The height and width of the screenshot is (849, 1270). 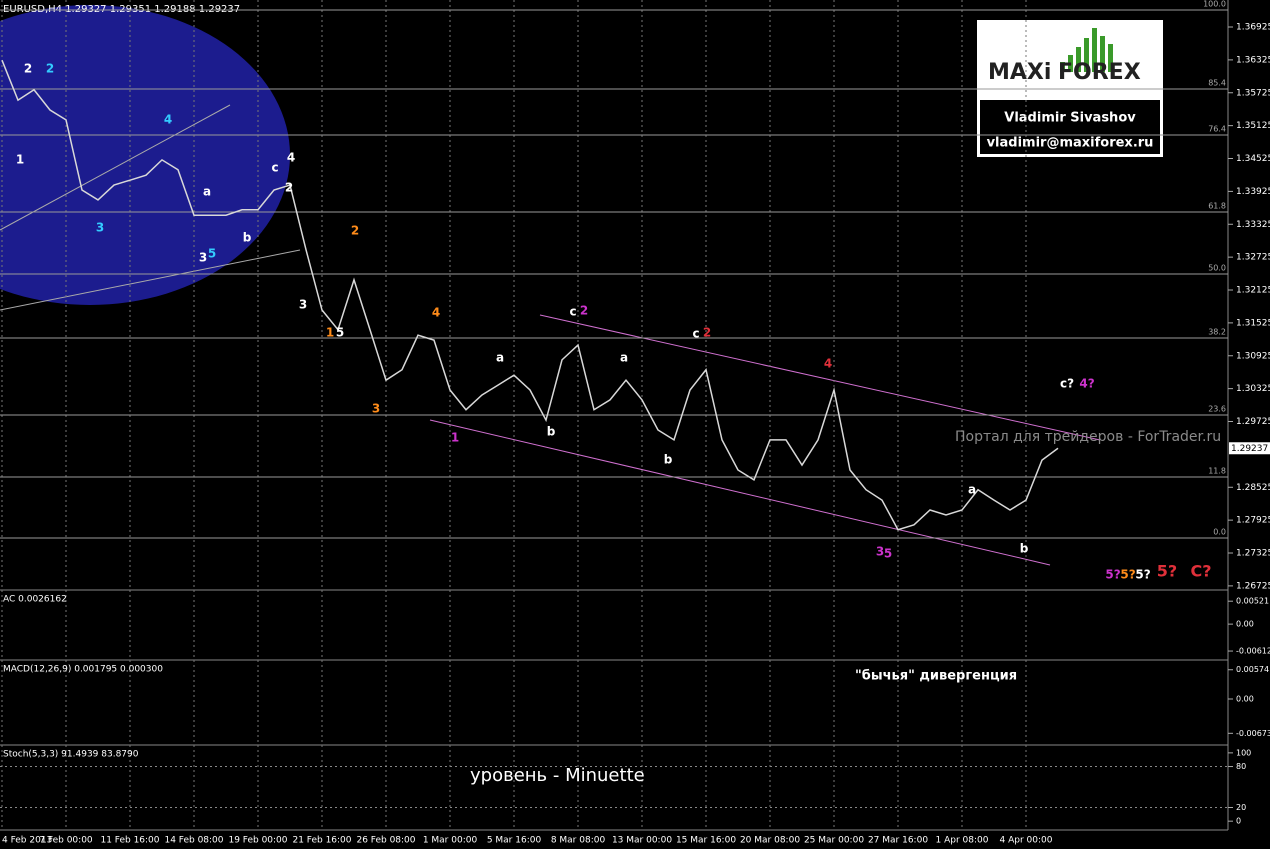 I want to click on x-tick-label: 4 Feb 2013, so click(x=27, y=841).